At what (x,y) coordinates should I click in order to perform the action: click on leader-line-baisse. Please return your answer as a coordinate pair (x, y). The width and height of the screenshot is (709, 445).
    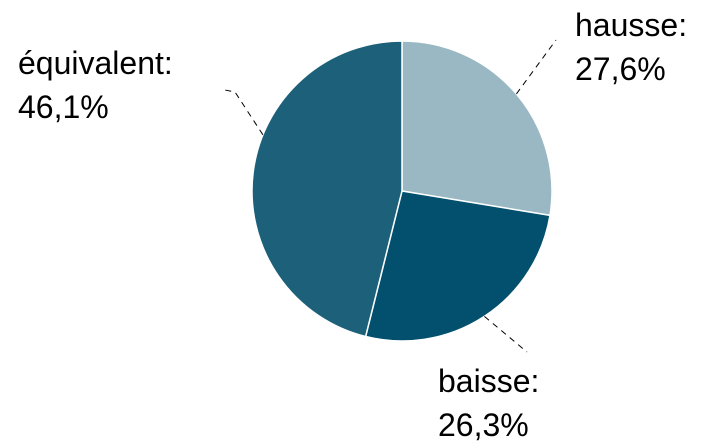
    Looking at the image, I should click on (506, 334).